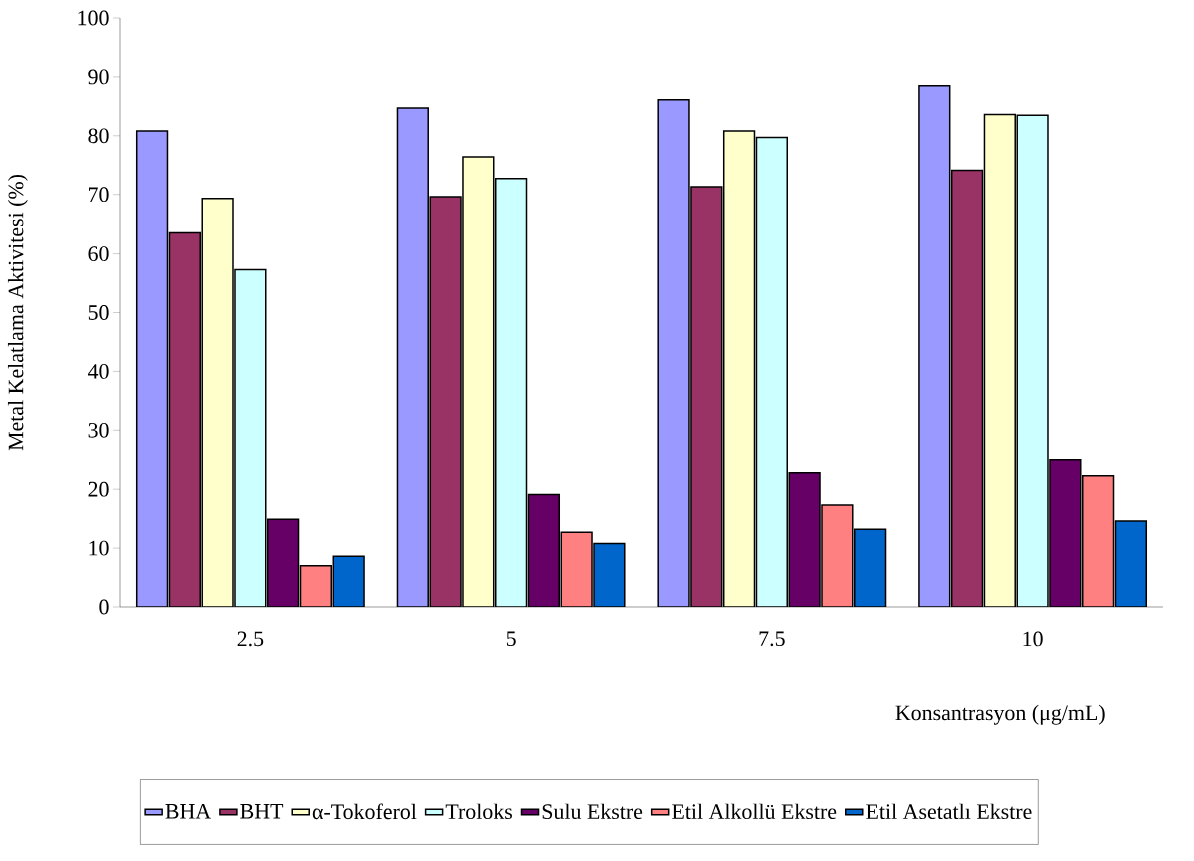 The width and height of the screenshot is (1194, 861). What do you see at coordinates (98, 136) in the screenshot?
I see `y-tick-label: 80` at bounding box center [98, 136].